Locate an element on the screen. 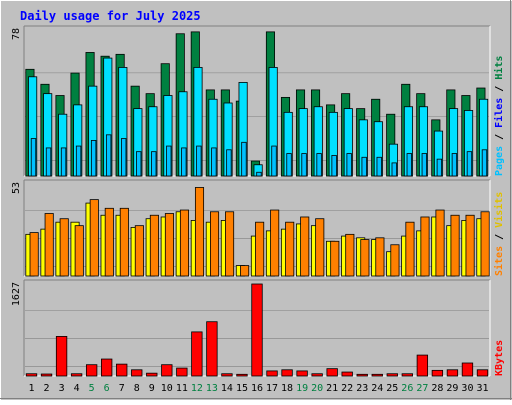 The image size is (512, 405). legend-item: Hits is located at coordinates (499, 68).